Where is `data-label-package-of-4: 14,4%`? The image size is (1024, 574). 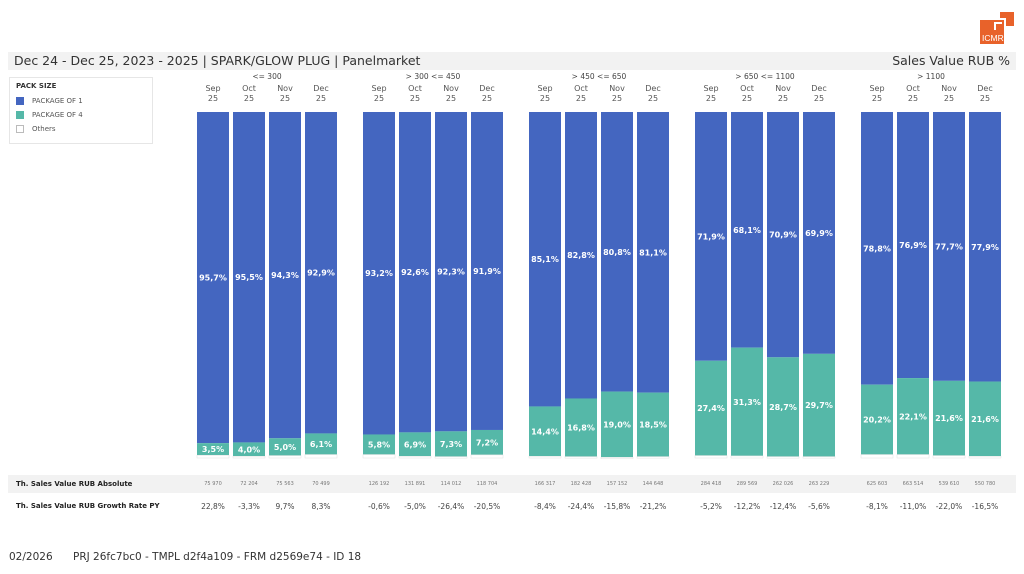 data-label-package-of-4: 14,4% is located at coordinates (545, 431).